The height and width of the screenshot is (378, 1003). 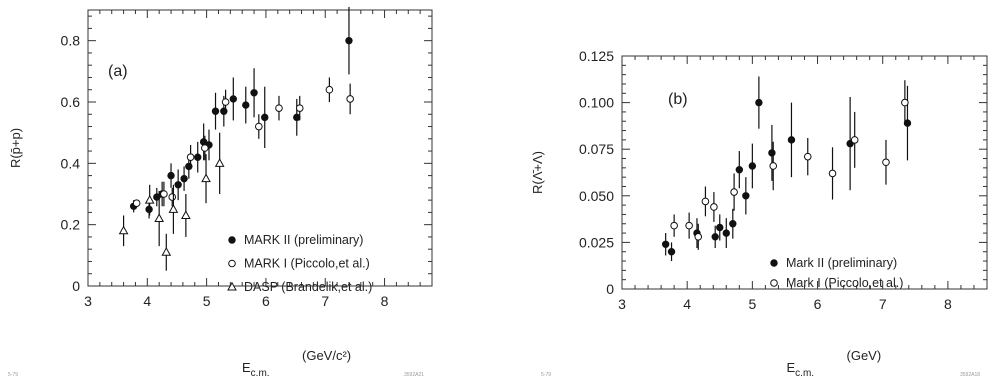 I want to click on x-tick-label: 5, so click(x=752, y=304).